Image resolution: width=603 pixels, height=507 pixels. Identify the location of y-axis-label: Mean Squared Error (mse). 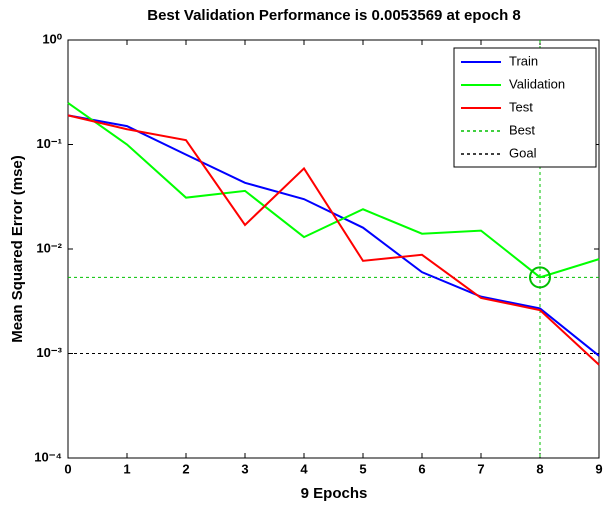
(17, 249).